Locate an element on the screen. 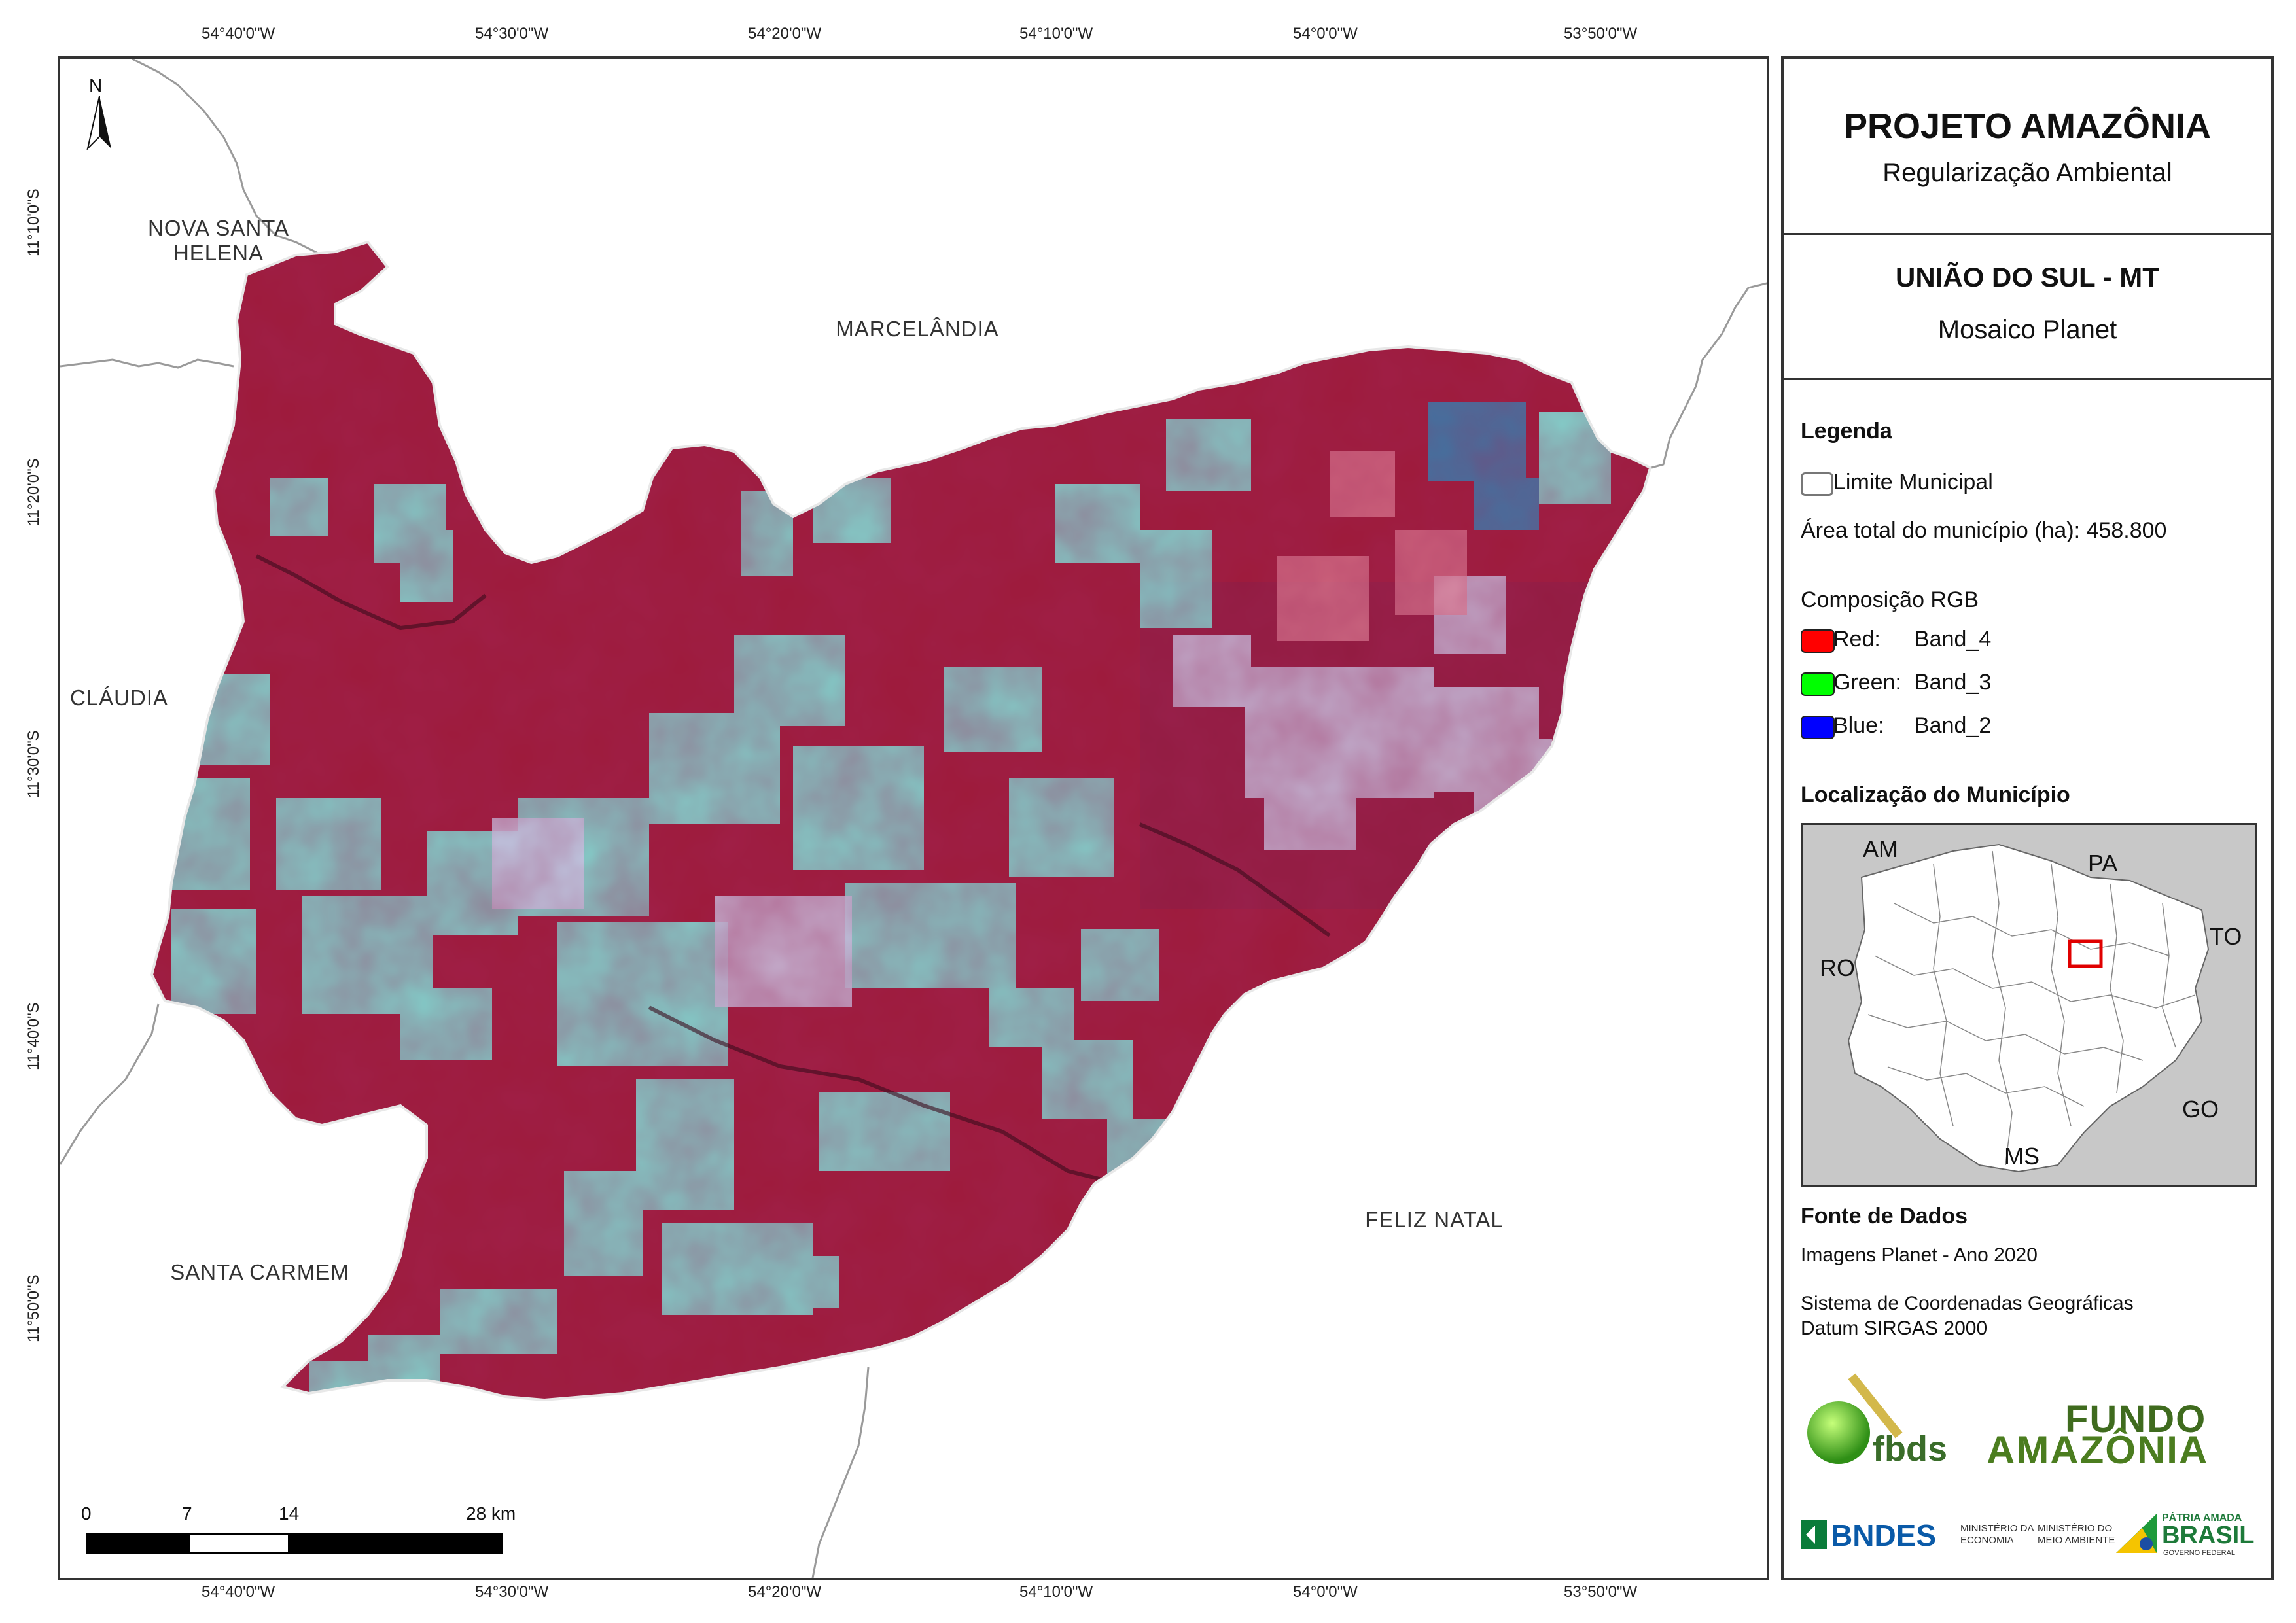  inset-map-graphic is located at coordinates (2028, 1008).